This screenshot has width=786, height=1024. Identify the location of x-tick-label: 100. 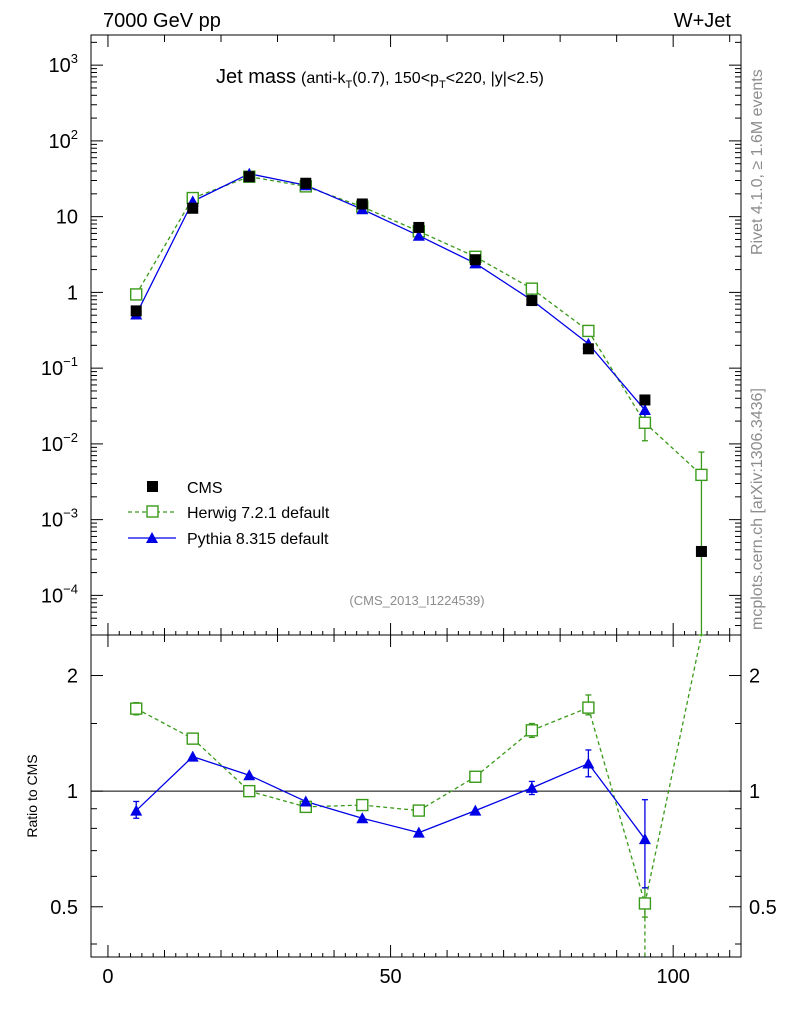
(672, 977).